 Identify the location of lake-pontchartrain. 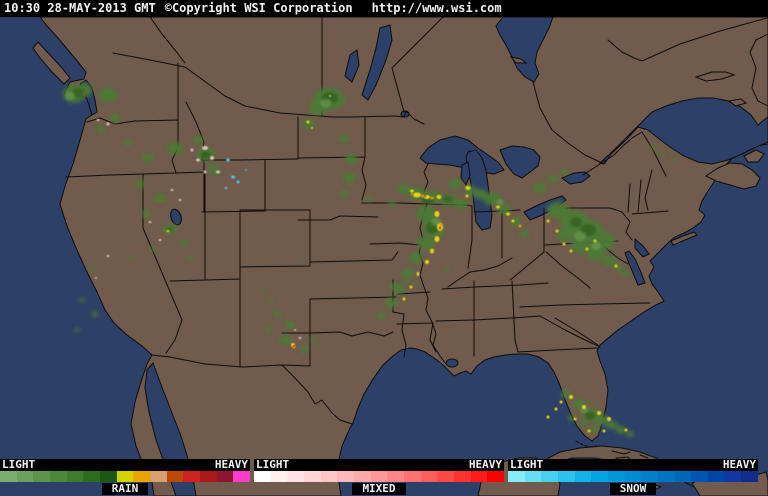
(452, 363).